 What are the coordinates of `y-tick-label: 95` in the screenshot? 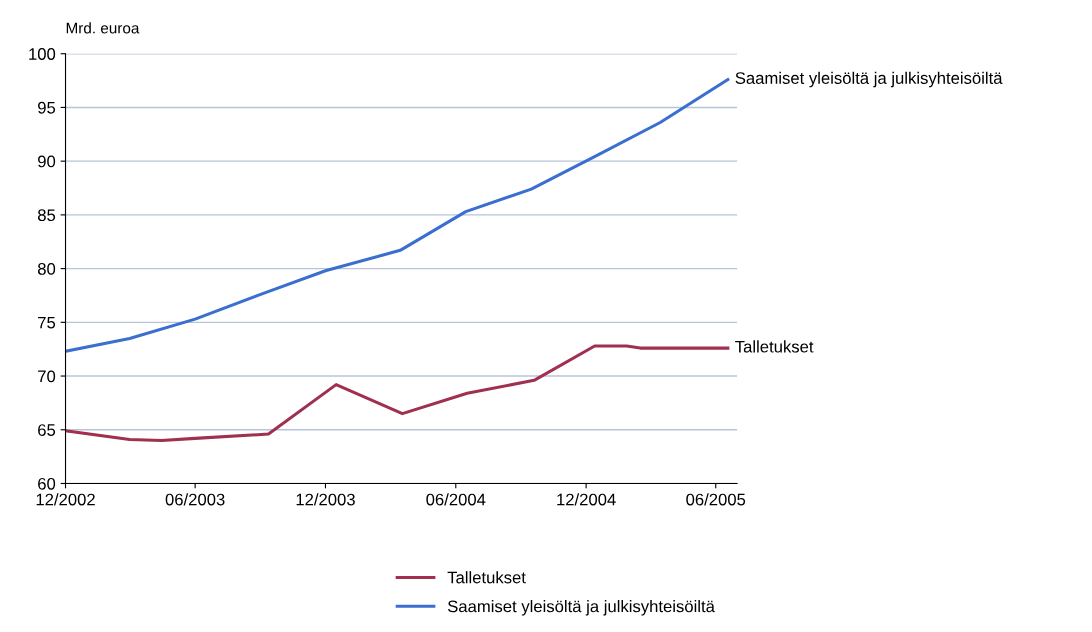 It's located at (47, 107).